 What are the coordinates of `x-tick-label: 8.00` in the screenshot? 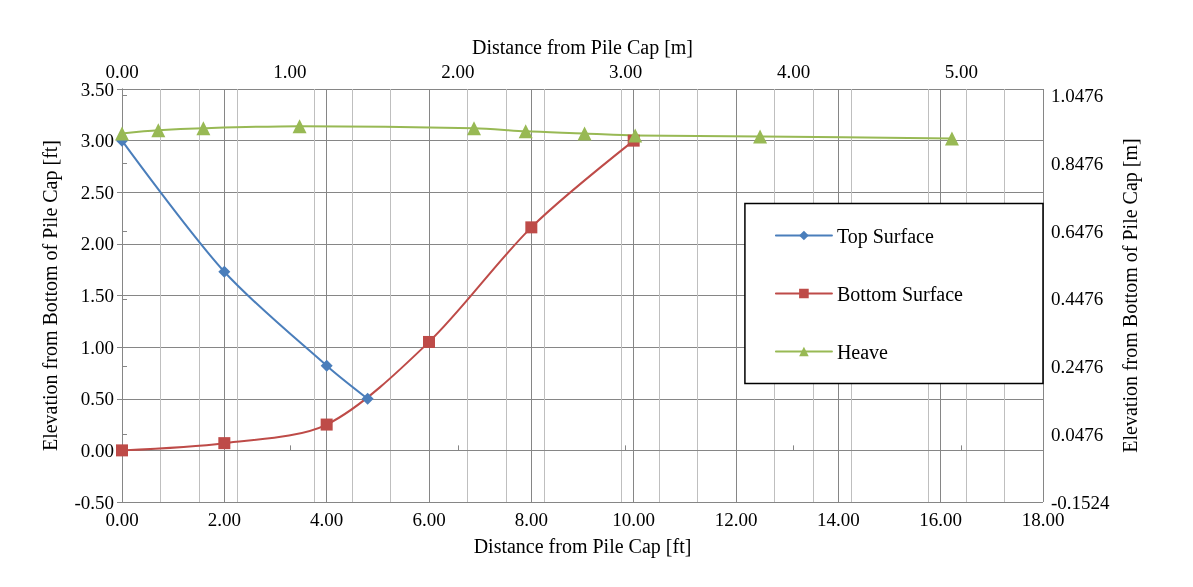 It's located at (531, 519).